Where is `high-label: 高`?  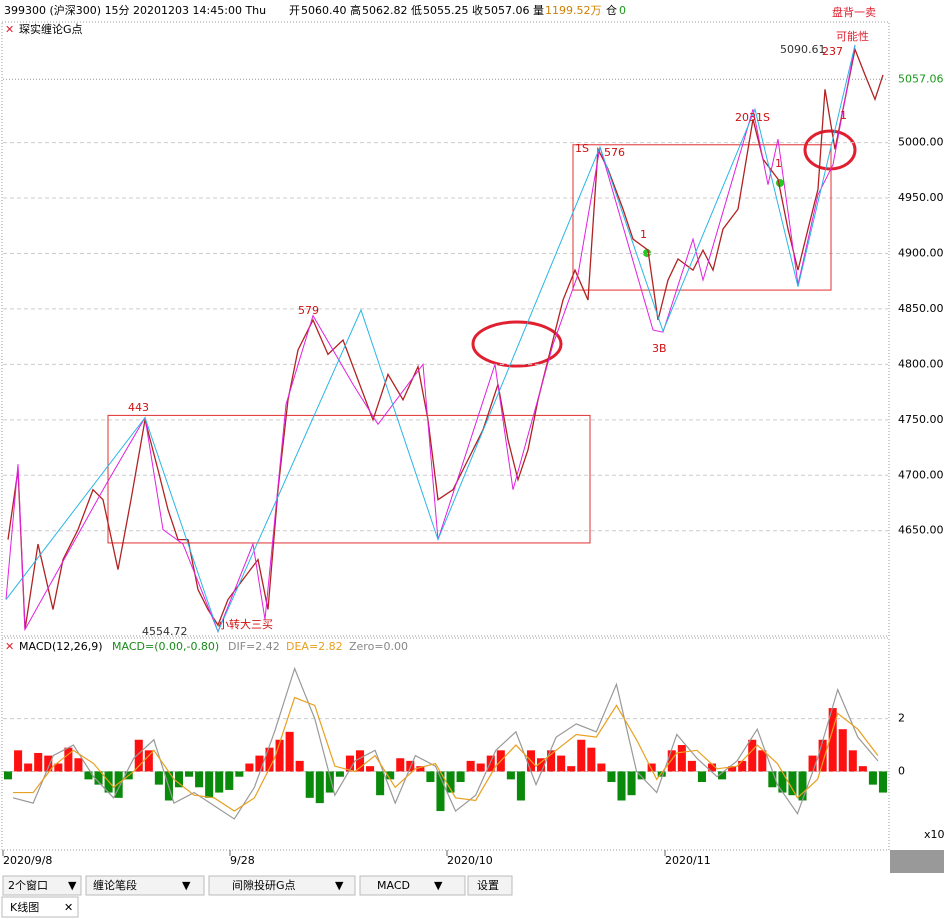
high-label: 高 is located at coordinates (355, 10).